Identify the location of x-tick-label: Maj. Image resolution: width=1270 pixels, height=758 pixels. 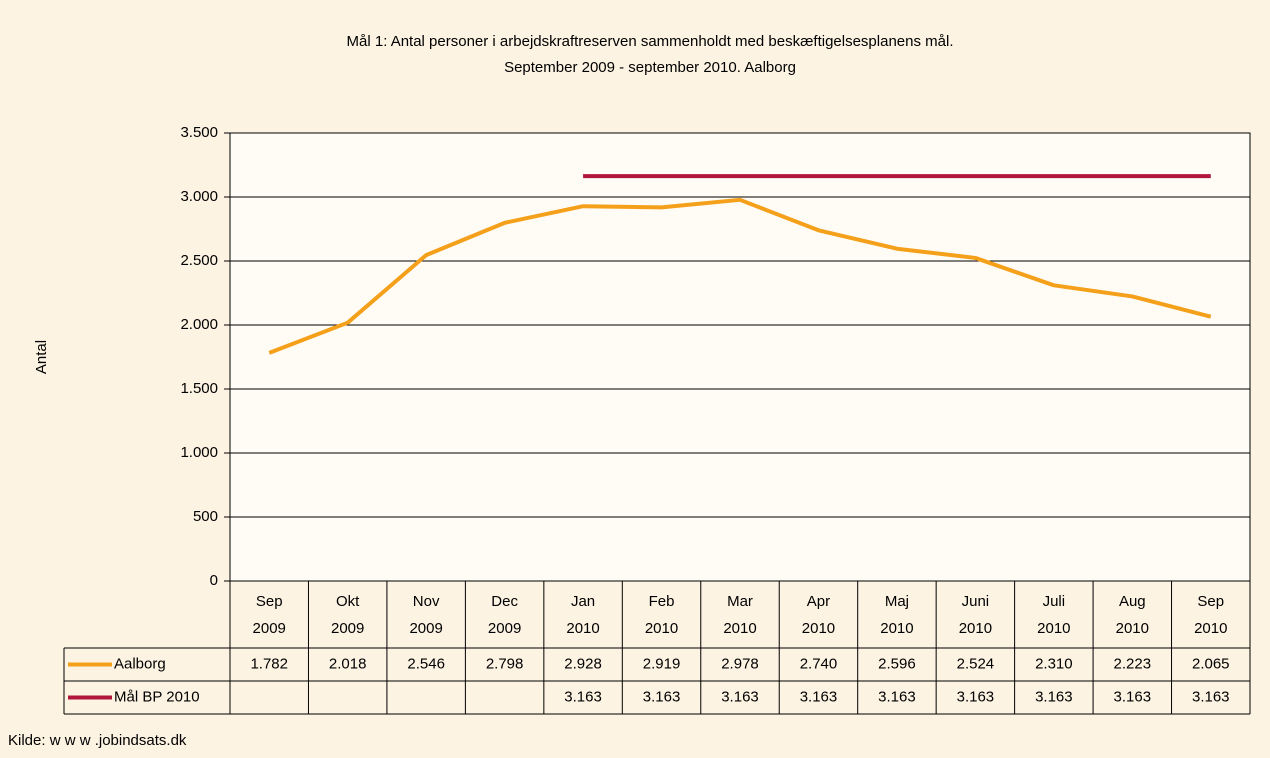
(897, 601).